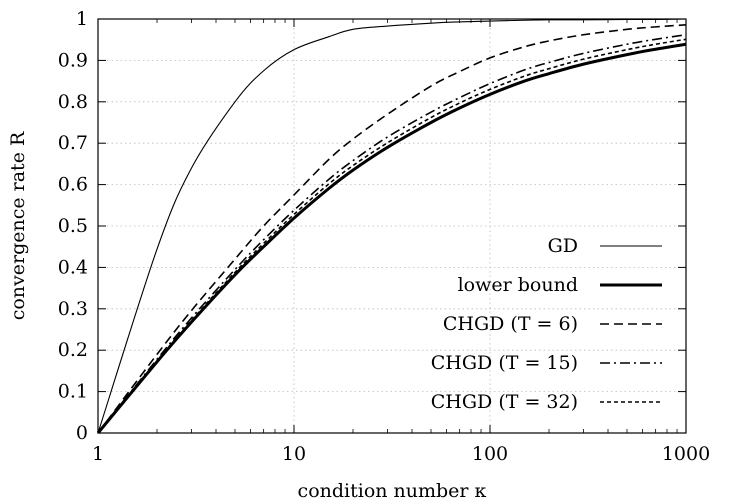  Describe the element at coordinates (73, 226) in the screenshot. I see `y-tick-label: 0.5` at that location.